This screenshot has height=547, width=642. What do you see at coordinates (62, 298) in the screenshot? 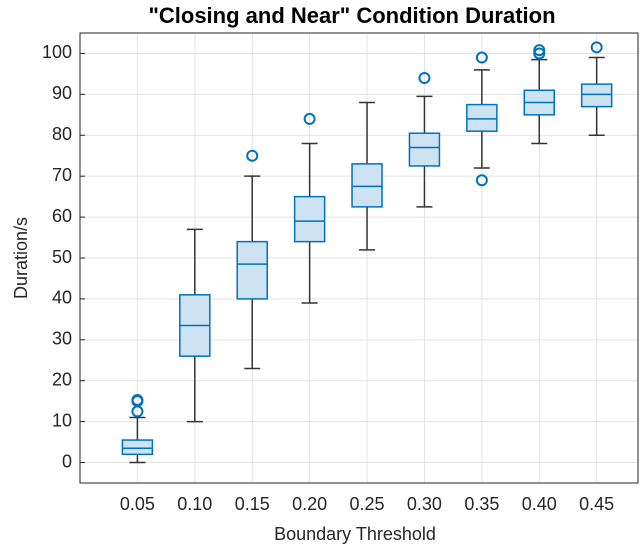
I see `y-tick-label: 40` at bounding box center [62, 298].